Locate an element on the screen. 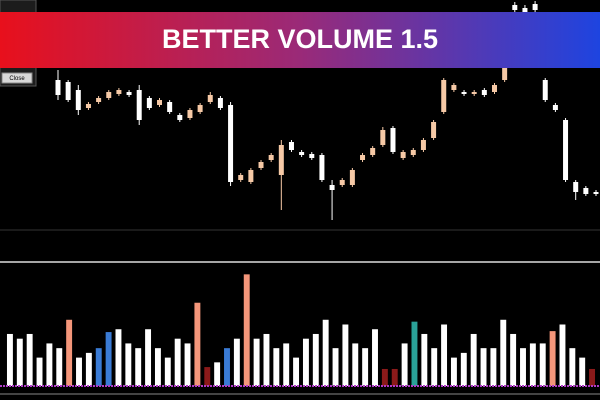 The width and height of the screenshot is (600, 400). close-label: Close is located at coordinates (17, 79).